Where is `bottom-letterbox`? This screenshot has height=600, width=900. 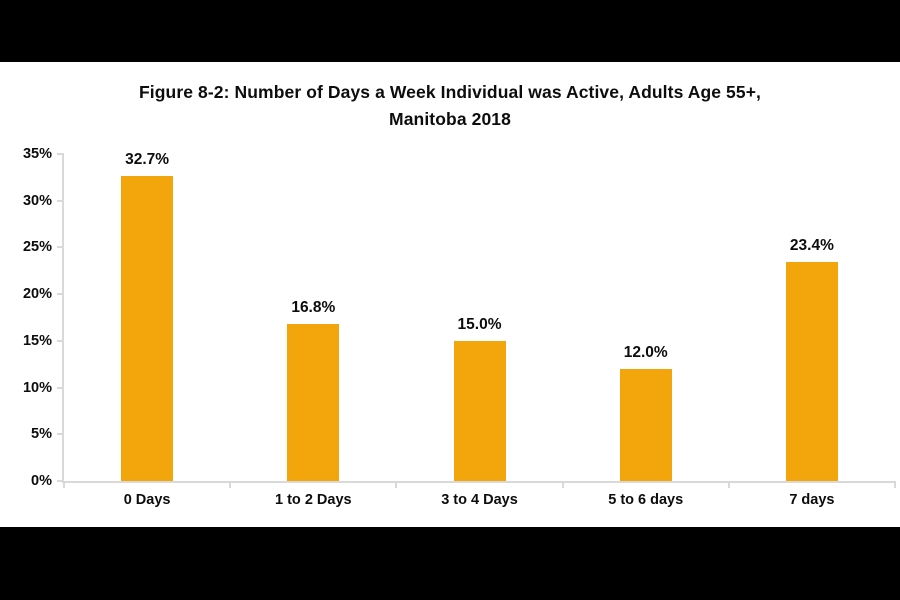
bottom-letterbox is located at coordinates (450, 563).